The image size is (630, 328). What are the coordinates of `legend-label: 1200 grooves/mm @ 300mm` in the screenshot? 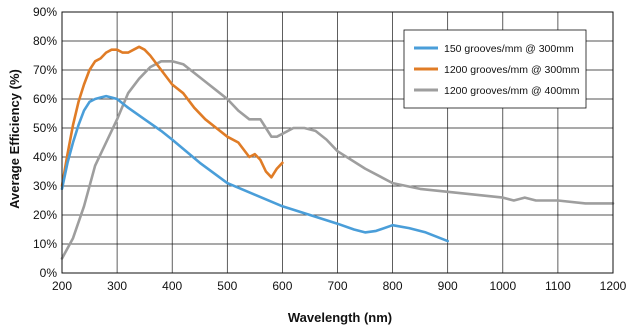 It's located at (512, 70).